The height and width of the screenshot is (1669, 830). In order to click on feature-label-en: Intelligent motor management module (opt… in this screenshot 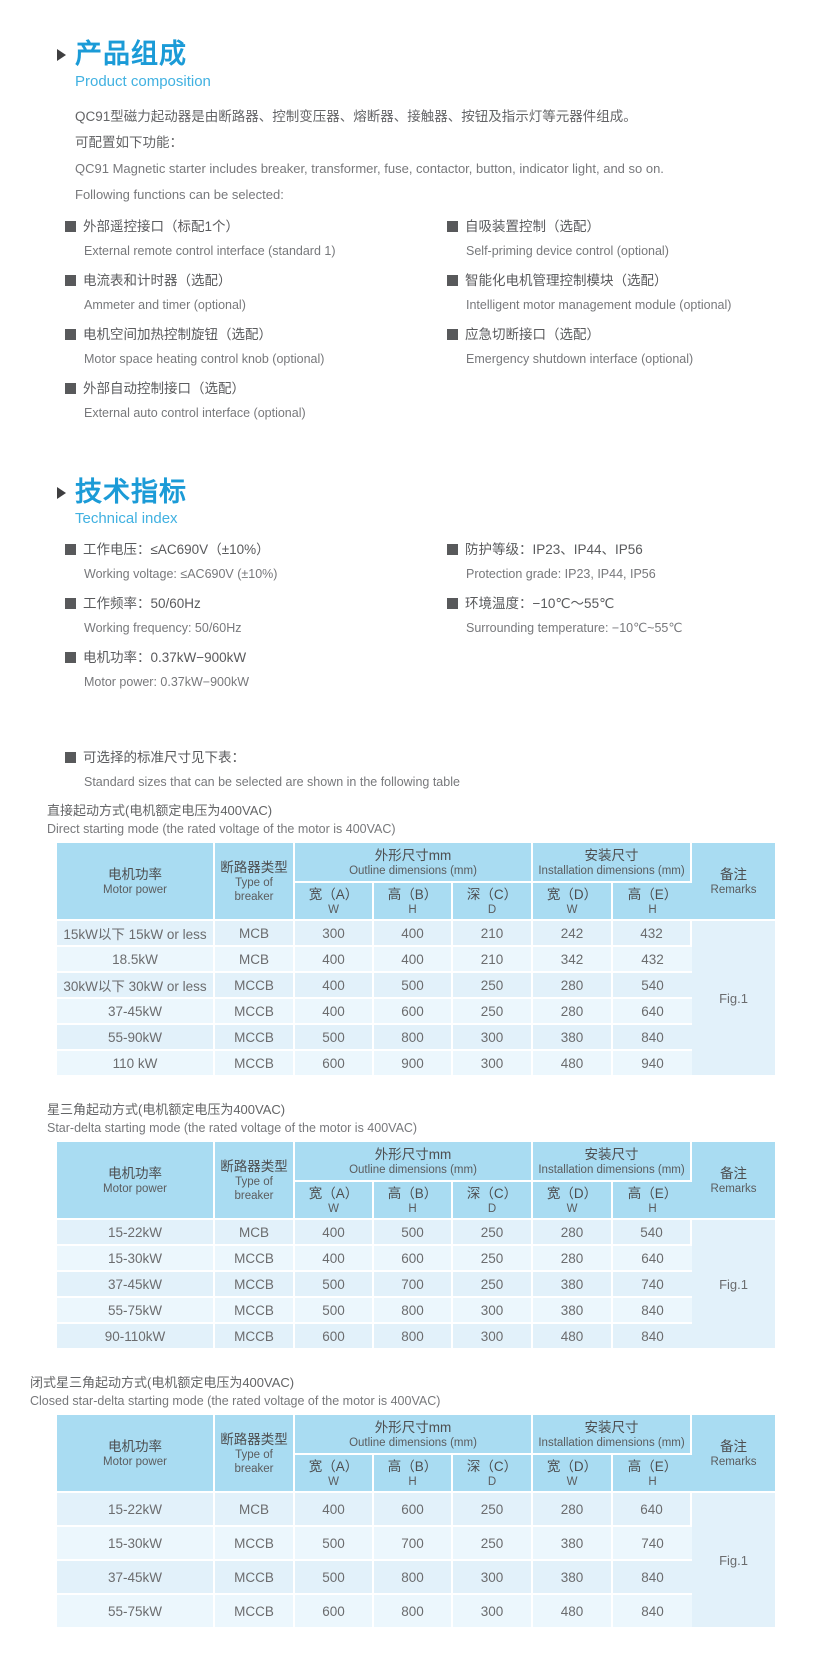, I will do `click(599, 304)`.